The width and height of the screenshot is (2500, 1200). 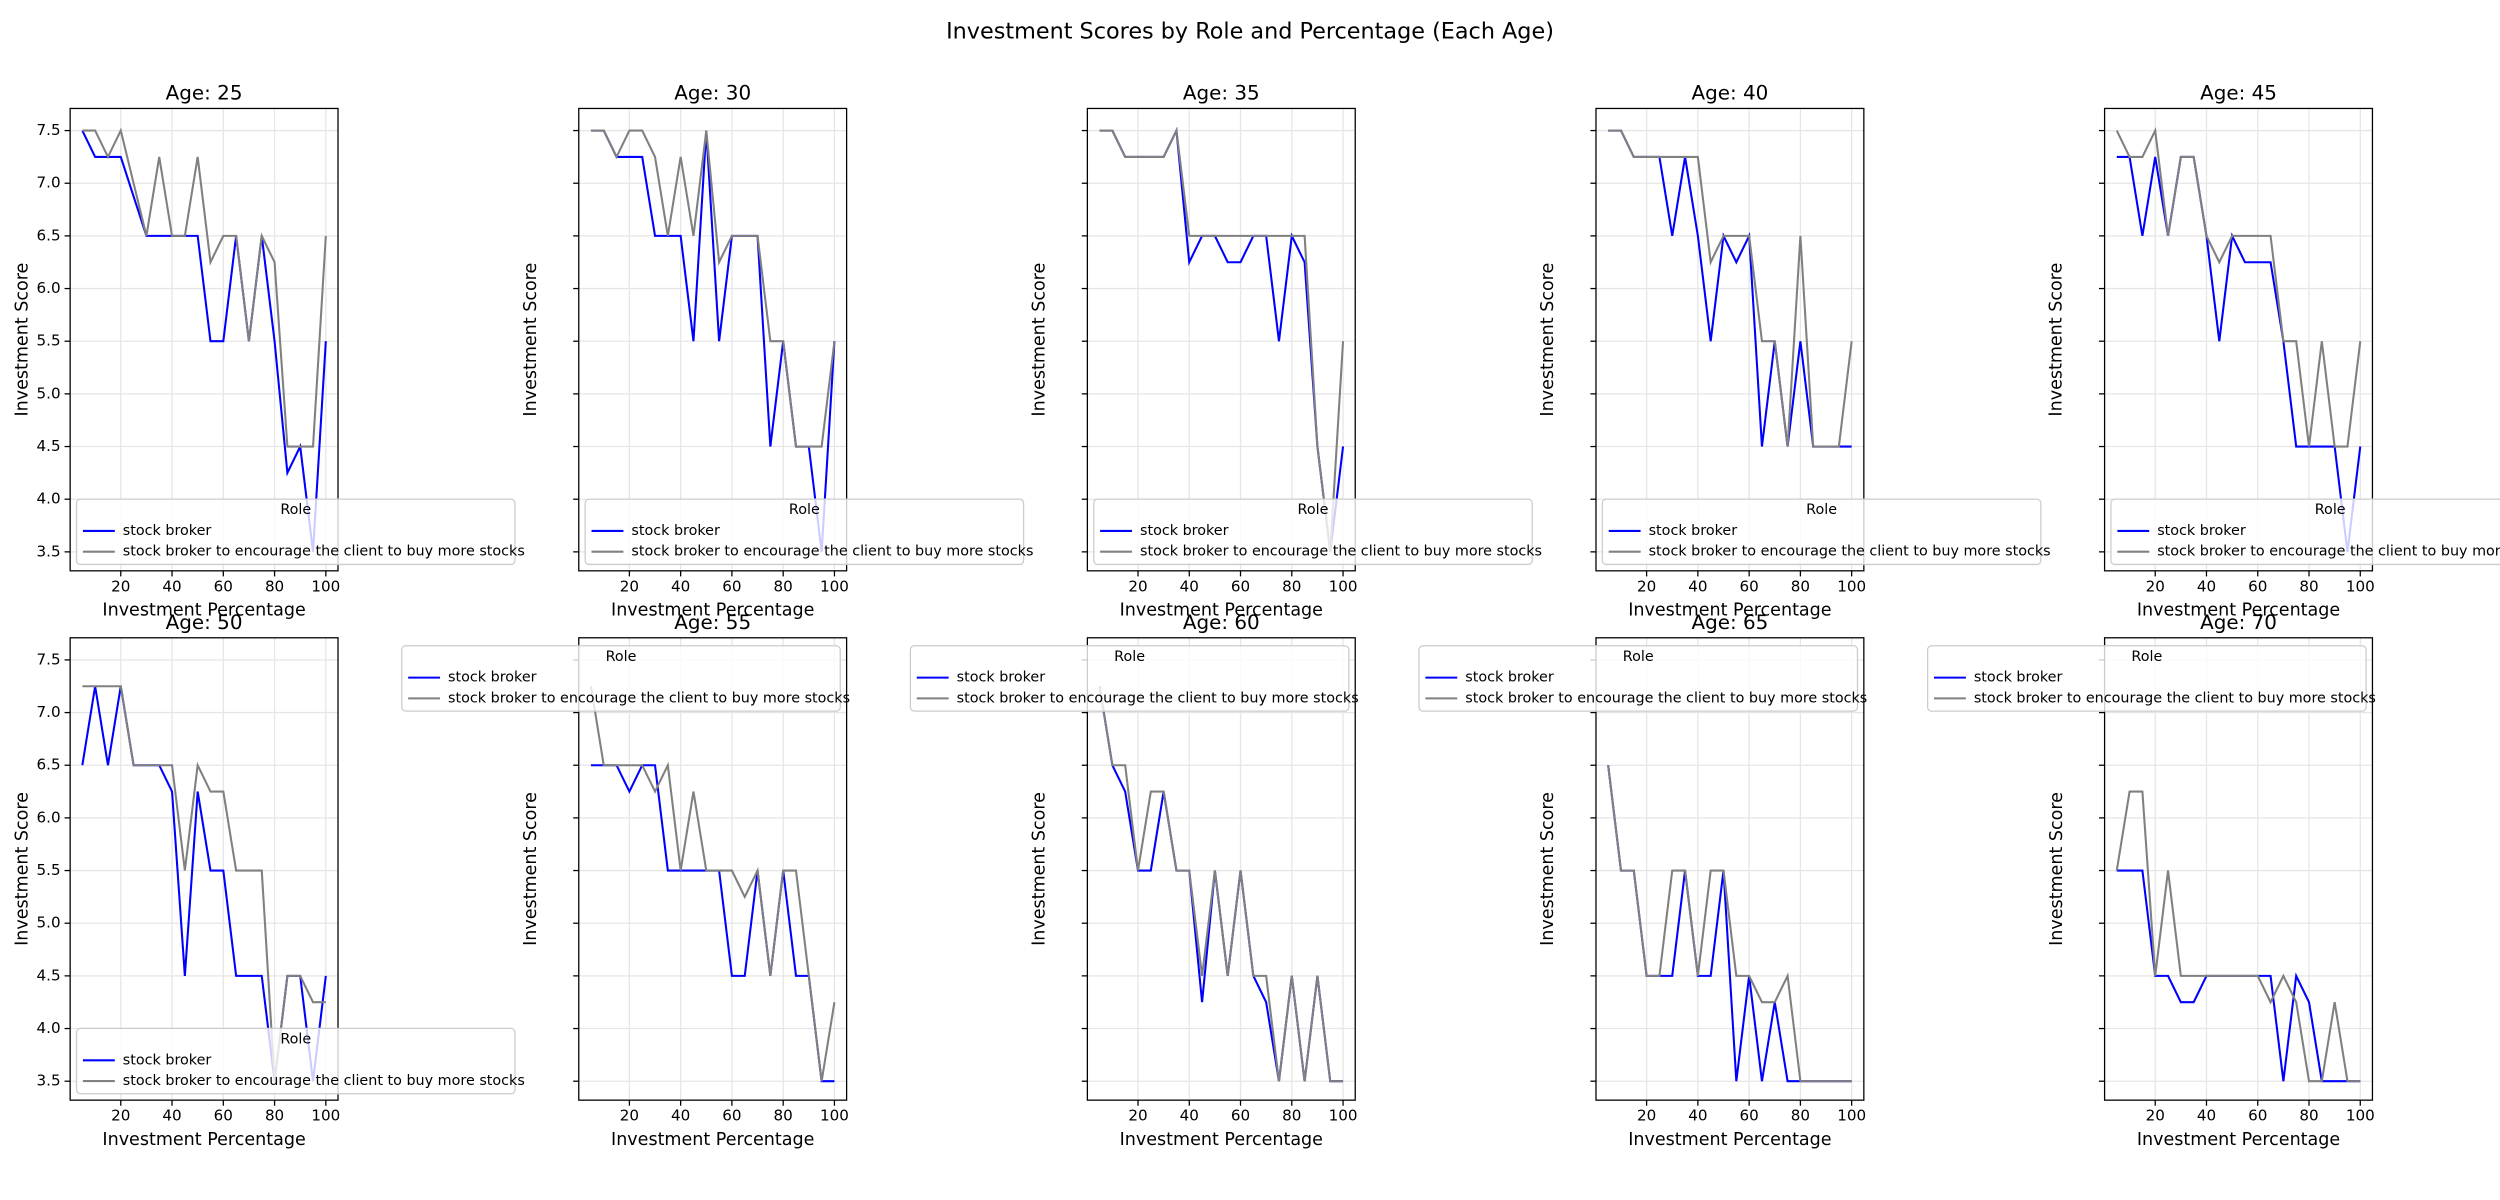 What do you see at coordinates (2238, 622) in the screenshot?
I see `subplot-title: Age: 70` at bounding box center [2238, 622].